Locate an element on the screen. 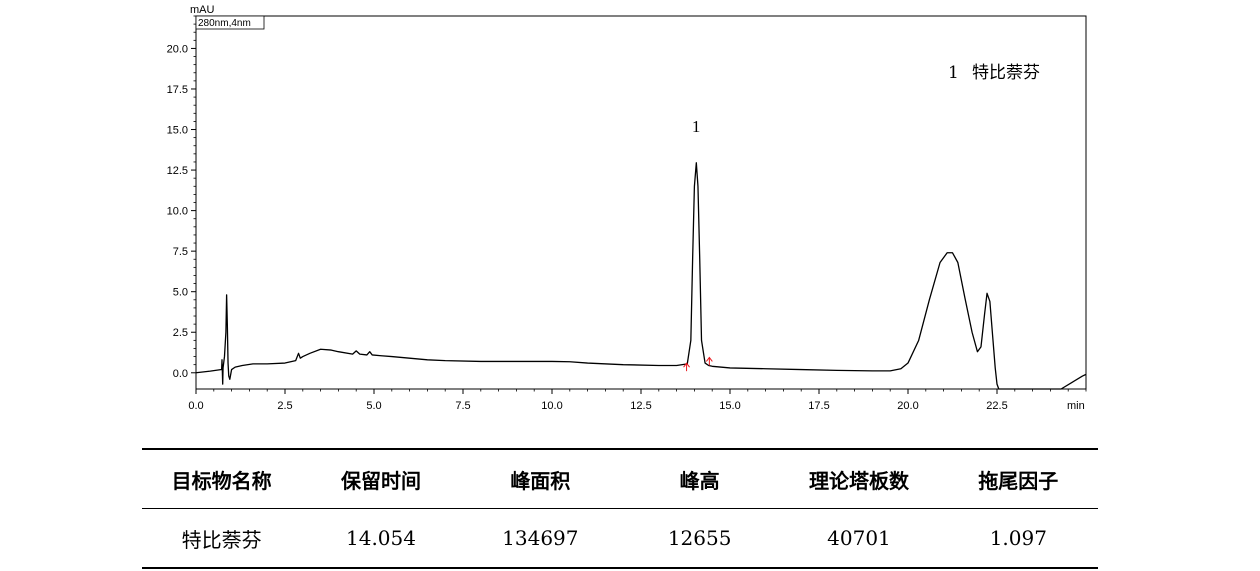  y-tick-label: 0.0 is located at coordinates (180, 374).